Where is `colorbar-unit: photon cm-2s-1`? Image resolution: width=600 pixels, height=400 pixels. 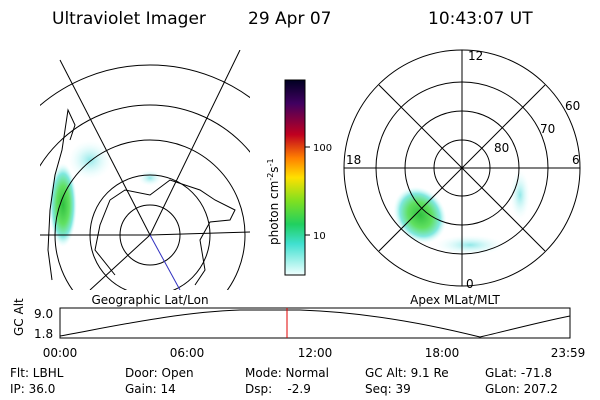 colorbar-unit: photon cm-2s-1 is located at coordinates (273, 201).